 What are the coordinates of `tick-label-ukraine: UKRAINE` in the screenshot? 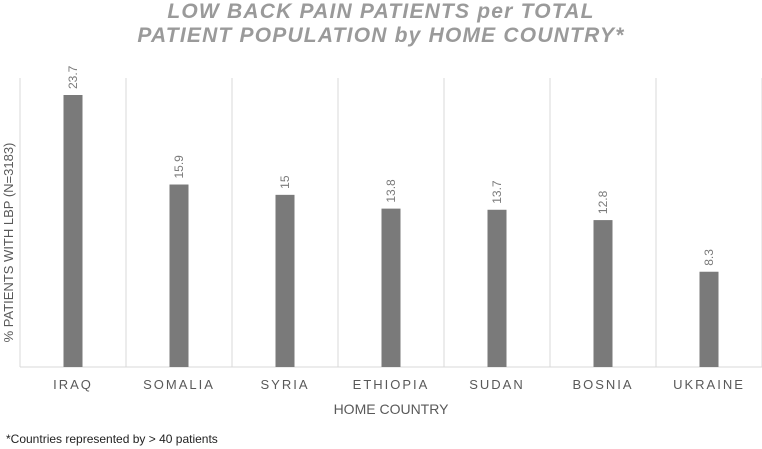 It's located at (709, 384).